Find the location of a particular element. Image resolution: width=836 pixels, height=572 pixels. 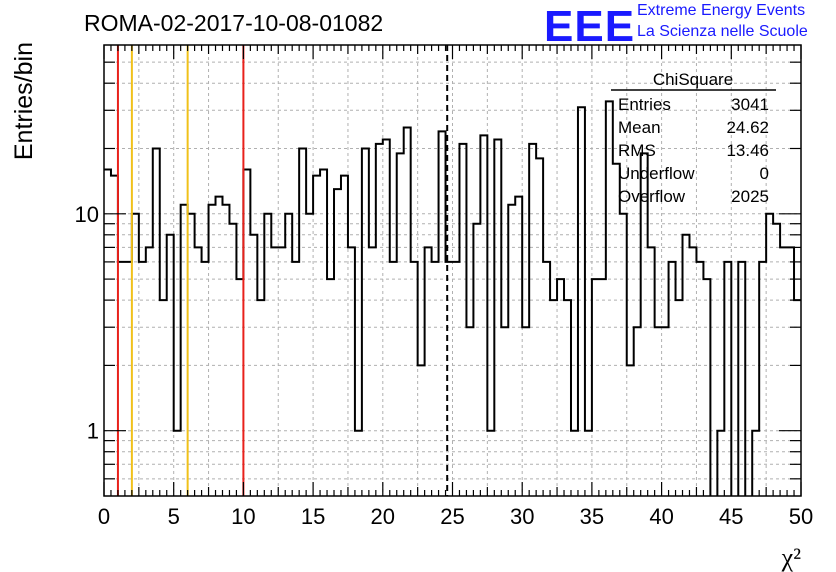

stats-row-value: 2025 is located at coordinates (750, 196).